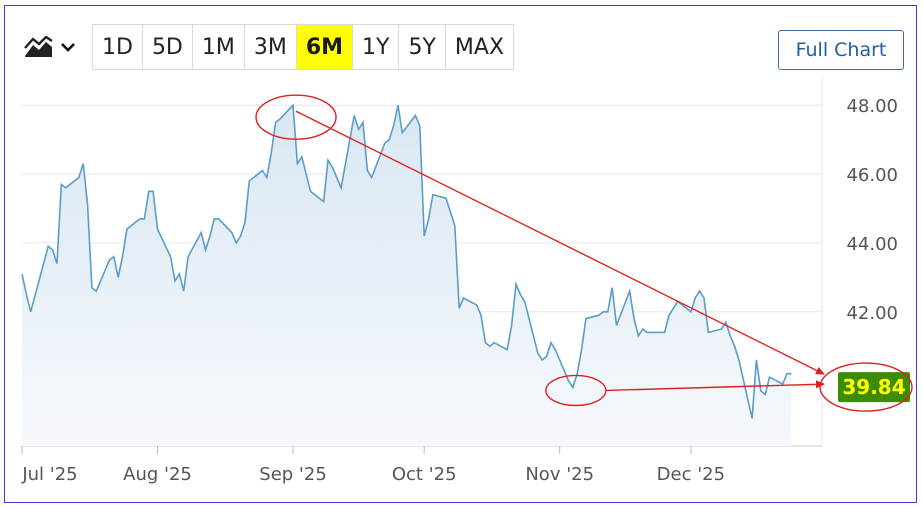 This screenshot has height=509, width=923. Describe the element at coordinates (376, 47) in the screenshot. I see `range-button-1y: 1Y` at that location.